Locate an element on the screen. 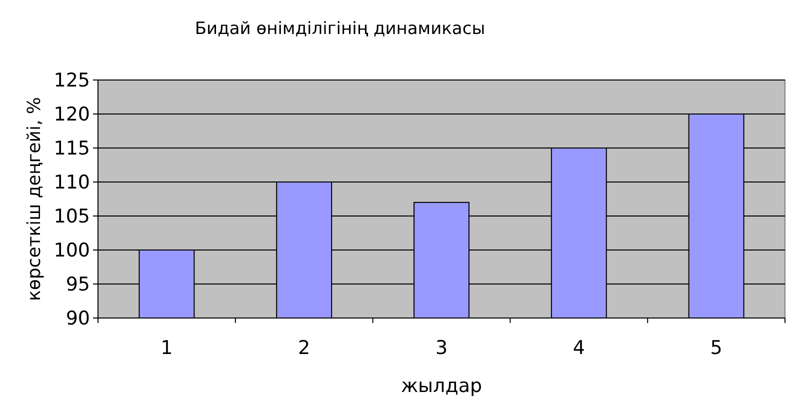 The width and height of the screenshot is (800, 414). x-tick-label: 1 is located at coordinates (166, 348).